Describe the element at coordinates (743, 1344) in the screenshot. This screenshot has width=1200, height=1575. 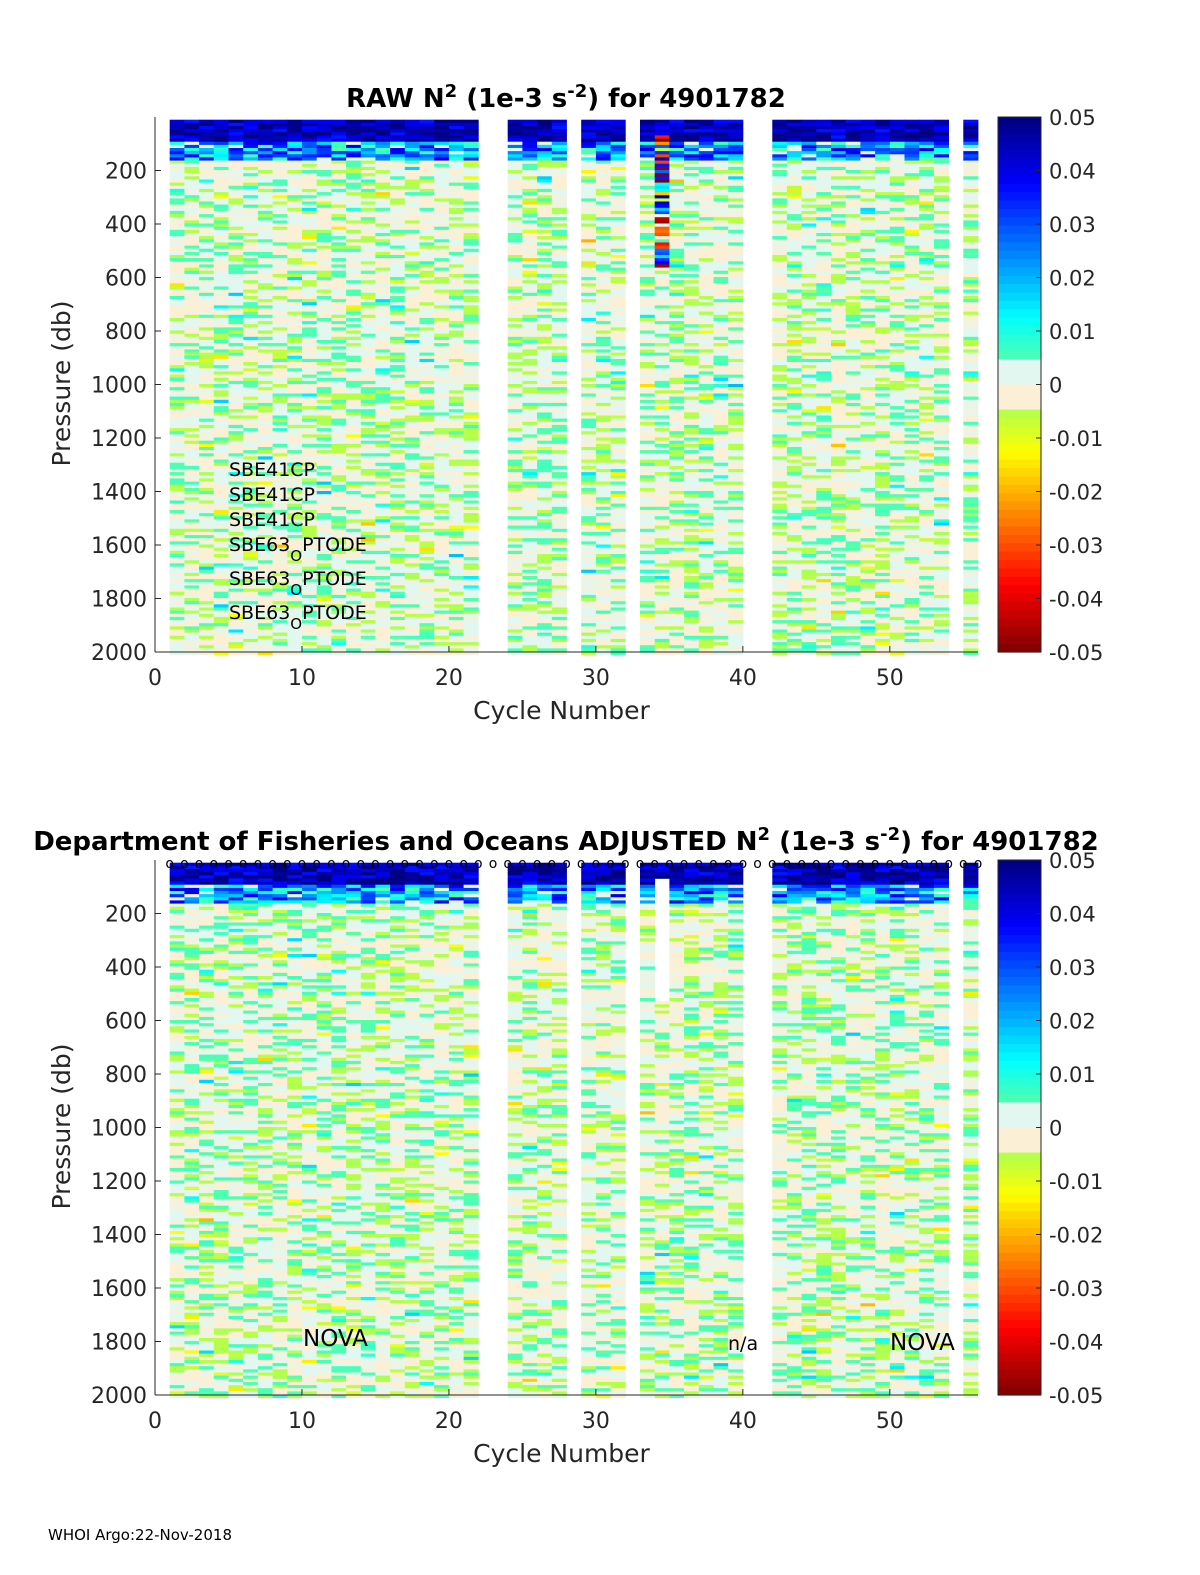
I see `sensor-annotation: n/a` at that location.